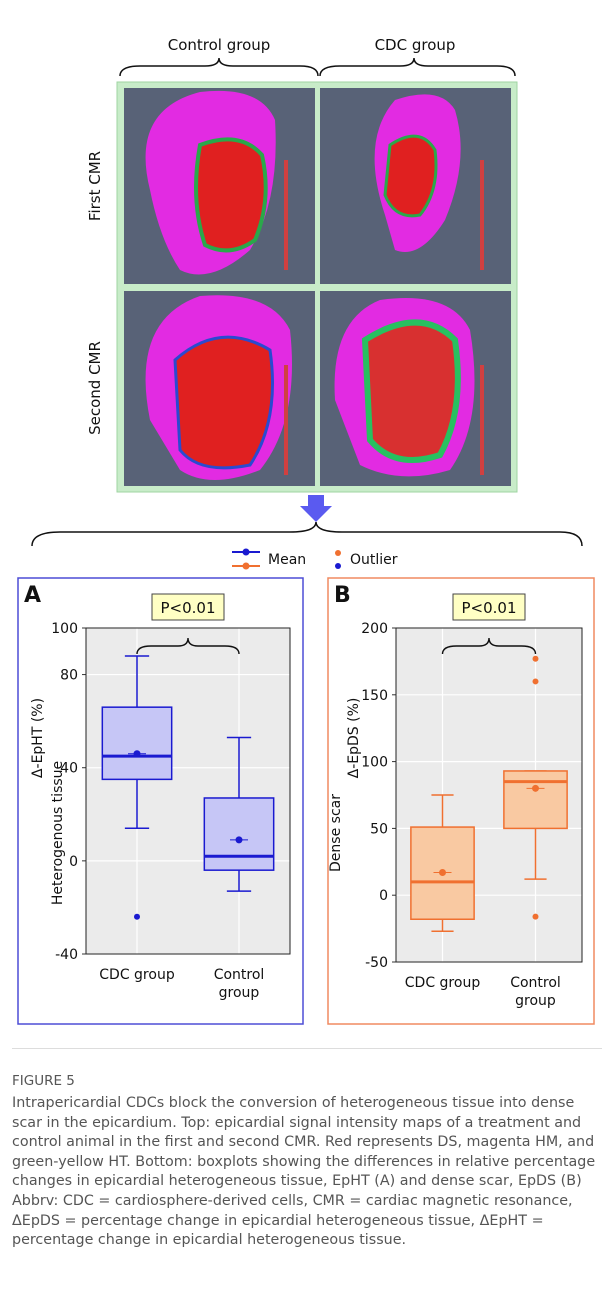 This screenshot has width=614, height=1309. Describe the element at coordinates (315, 559) in the screenshot. I see `legend: Mean Outlier` at that location.